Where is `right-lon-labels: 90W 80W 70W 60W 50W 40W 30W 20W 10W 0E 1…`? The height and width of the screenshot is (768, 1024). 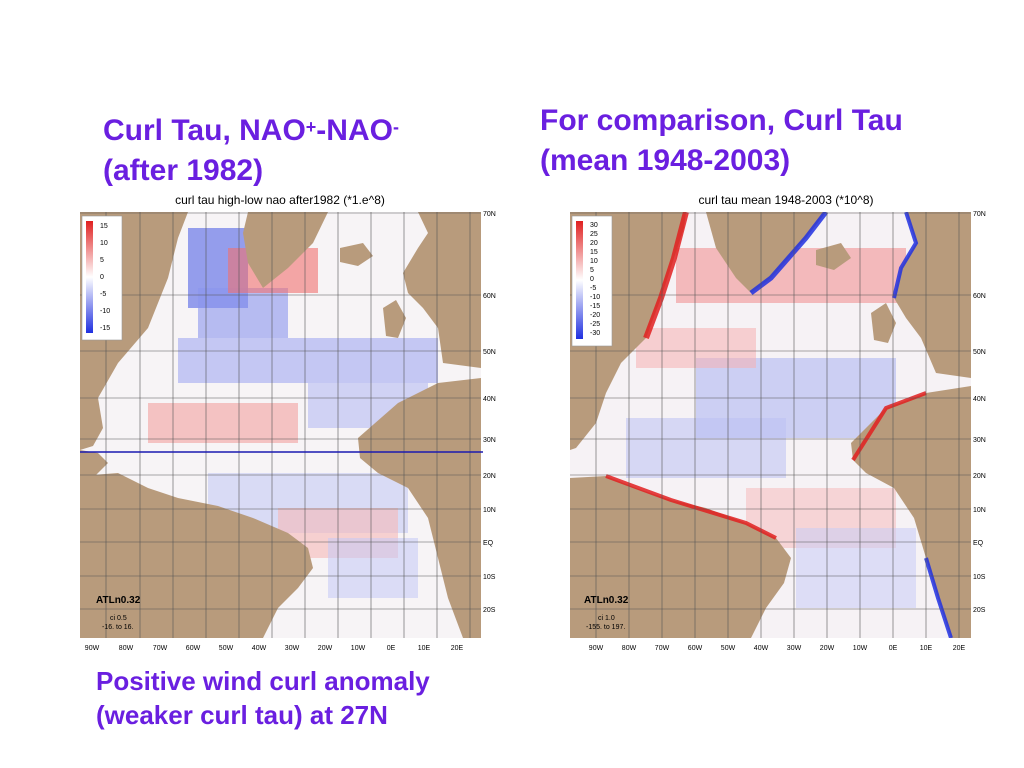 right-lon-labels: 90W 80W 70W 60W 50W 40W 30W 20W 10W 0E 1… is located at coordinates (777, 648).